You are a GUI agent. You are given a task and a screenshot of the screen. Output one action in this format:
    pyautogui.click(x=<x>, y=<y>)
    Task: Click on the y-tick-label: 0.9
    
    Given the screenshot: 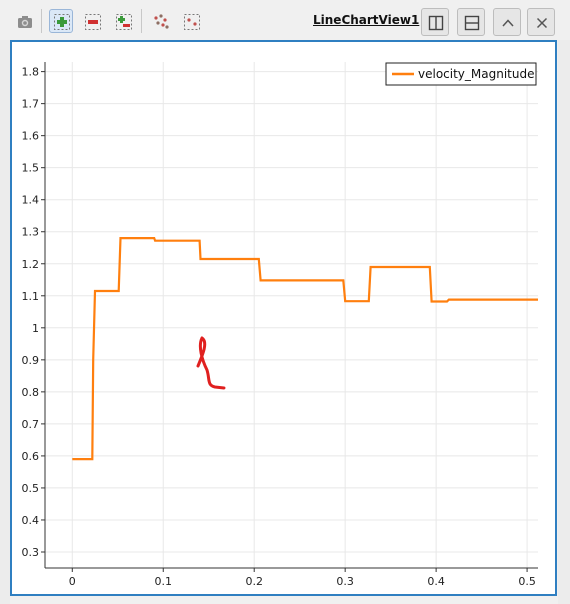 What is the action you would take?
    pyautogui.click(x=31, y=360)
    